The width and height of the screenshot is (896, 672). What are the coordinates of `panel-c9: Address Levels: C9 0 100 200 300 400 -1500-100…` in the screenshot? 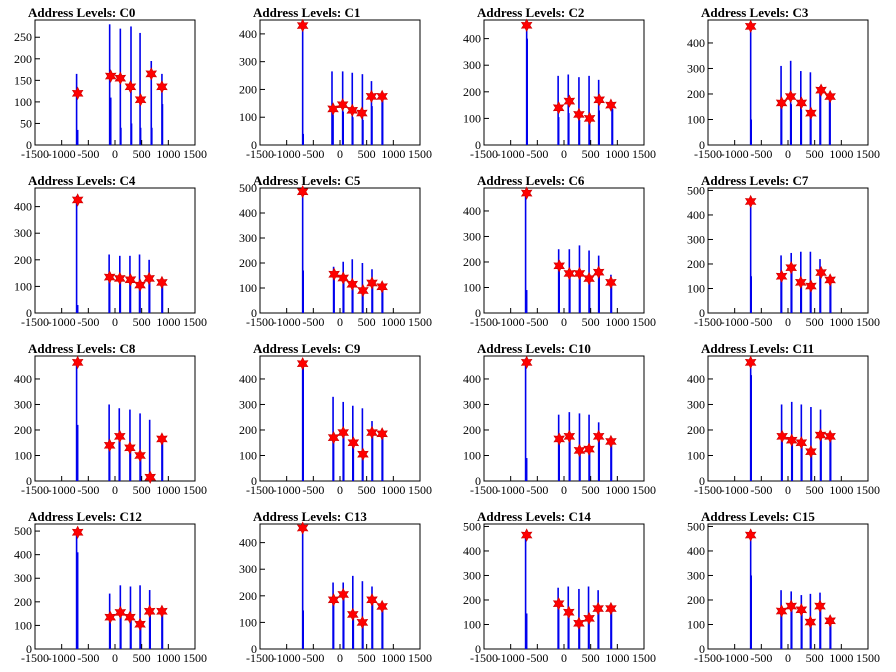 It's located at (335, 419).